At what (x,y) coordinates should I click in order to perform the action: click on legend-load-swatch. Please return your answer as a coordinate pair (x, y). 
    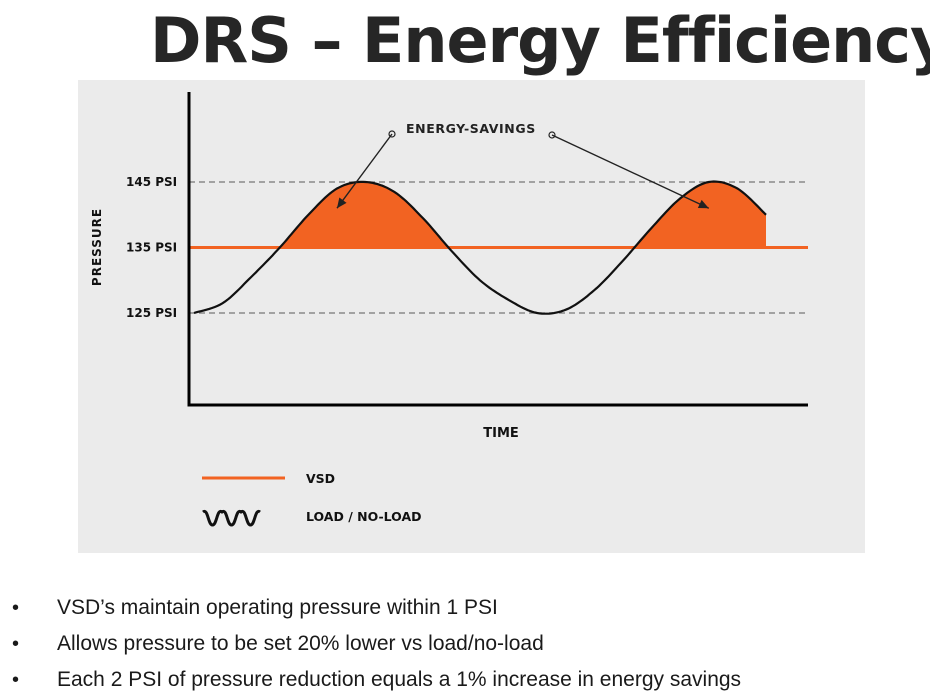
    Looking at the image, I should click on (231, 518).